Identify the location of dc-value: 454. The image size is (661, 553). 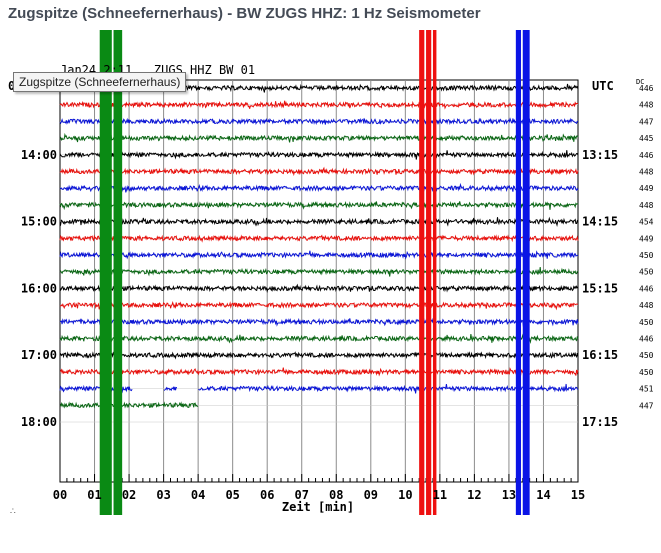
(646, 222).